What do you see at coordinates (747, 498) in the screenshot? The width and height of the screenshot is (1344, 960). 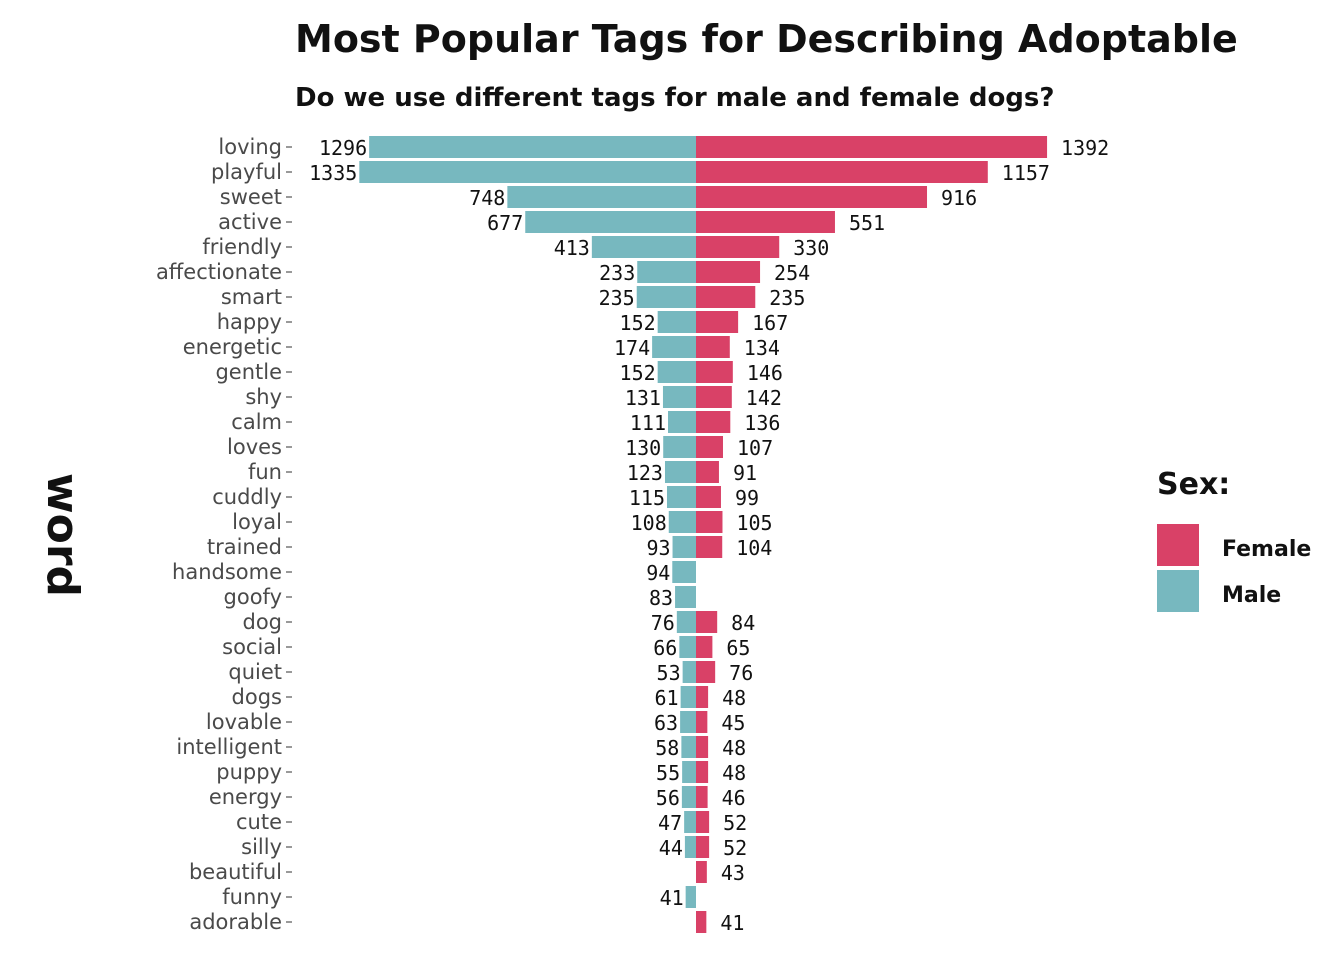 I see `data-label-female-cuddly: 99` at bounding box center [747, 498].